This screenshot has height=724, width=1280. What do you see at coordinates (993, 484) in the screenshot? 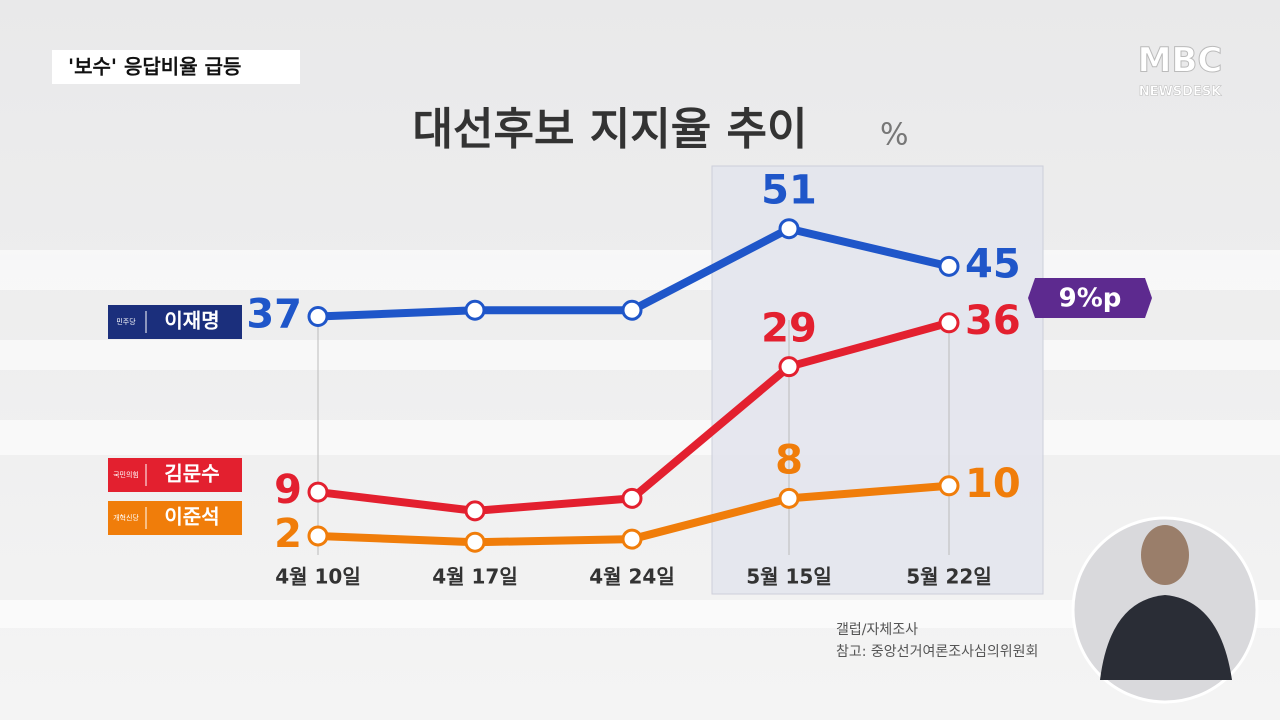
I see `value-label: 10` at bounding box center [993, 484].